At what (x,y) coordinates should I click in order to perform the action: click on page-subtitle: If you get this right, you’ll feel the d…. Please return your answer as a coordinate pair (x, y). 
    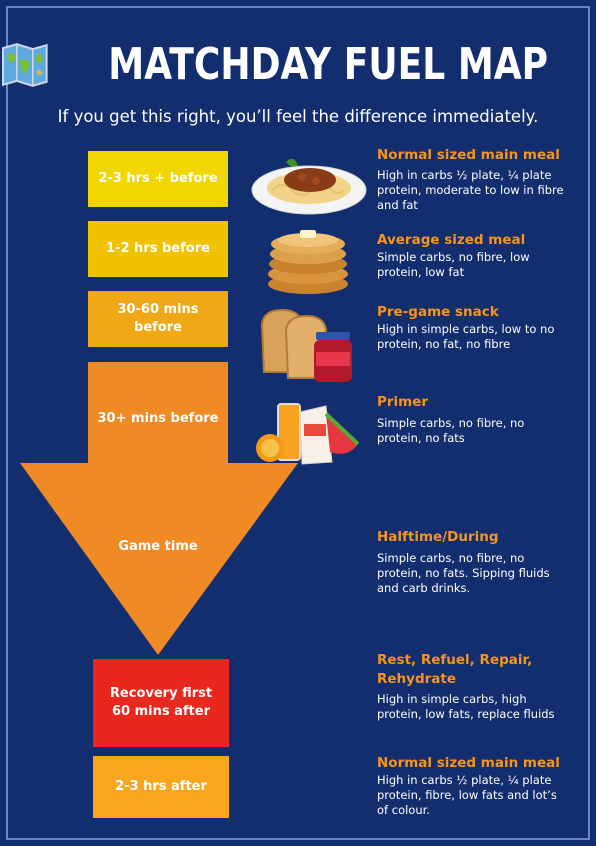
    Looking at the image, I should click on (298, 116).